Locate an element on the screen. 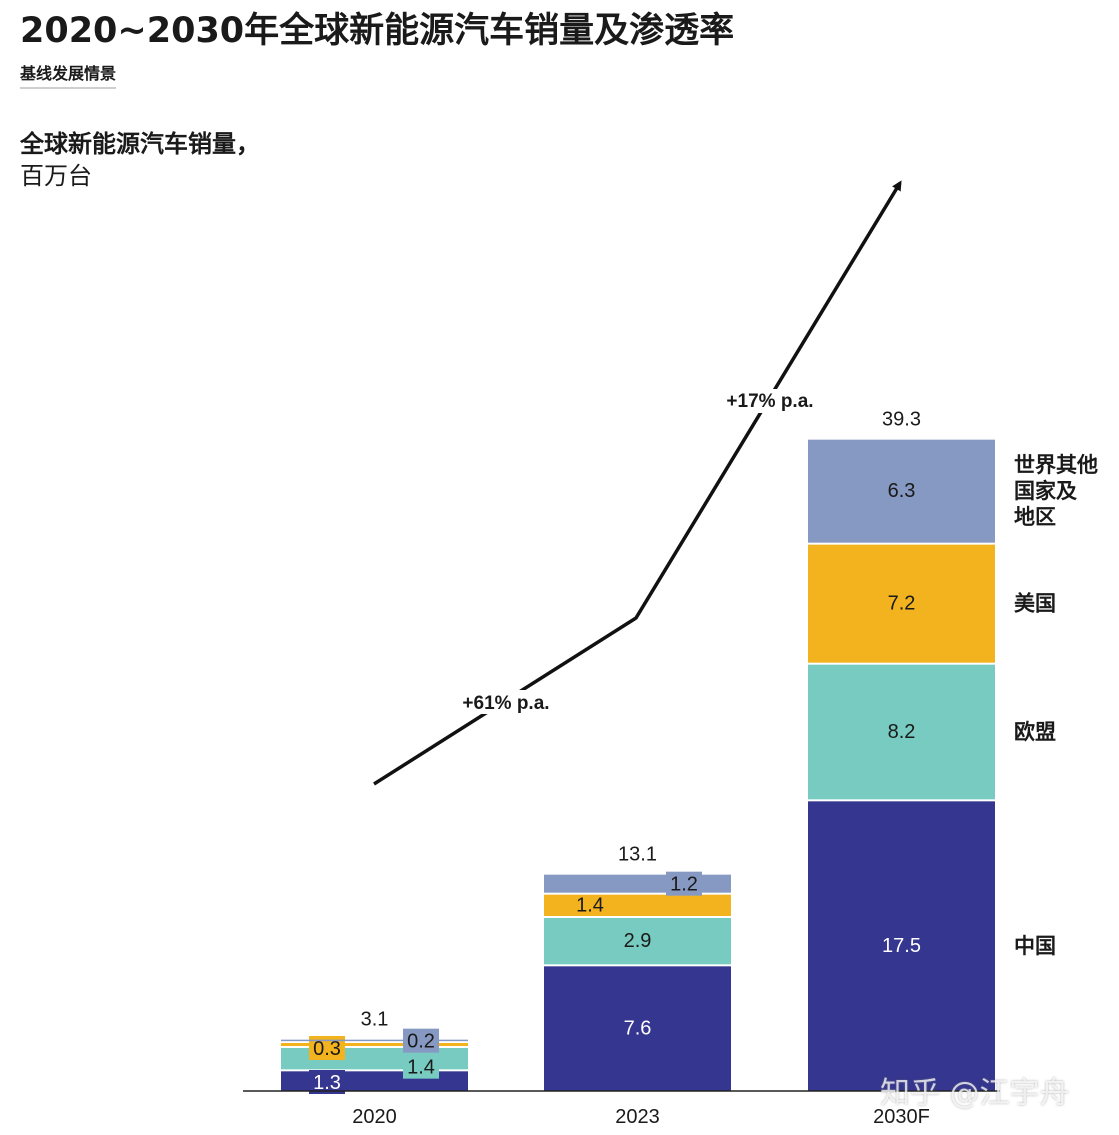 The height and width of the screenshot is (1135, 1119). value-label-2030F-3: 6.3 is located at coordinates (902, 491).